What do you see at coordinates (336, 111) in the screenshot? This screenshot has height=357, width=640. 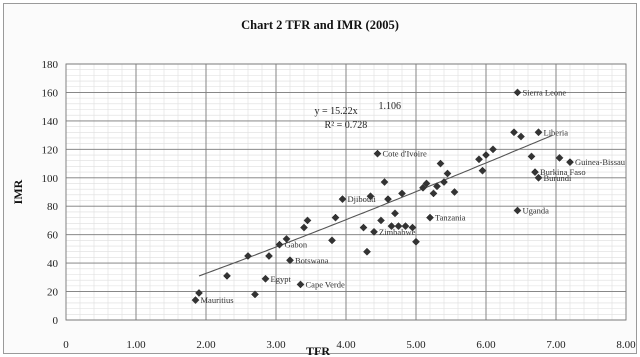 I see `trendline-equation: y = 15.22x` at bounding box center [336, 111].